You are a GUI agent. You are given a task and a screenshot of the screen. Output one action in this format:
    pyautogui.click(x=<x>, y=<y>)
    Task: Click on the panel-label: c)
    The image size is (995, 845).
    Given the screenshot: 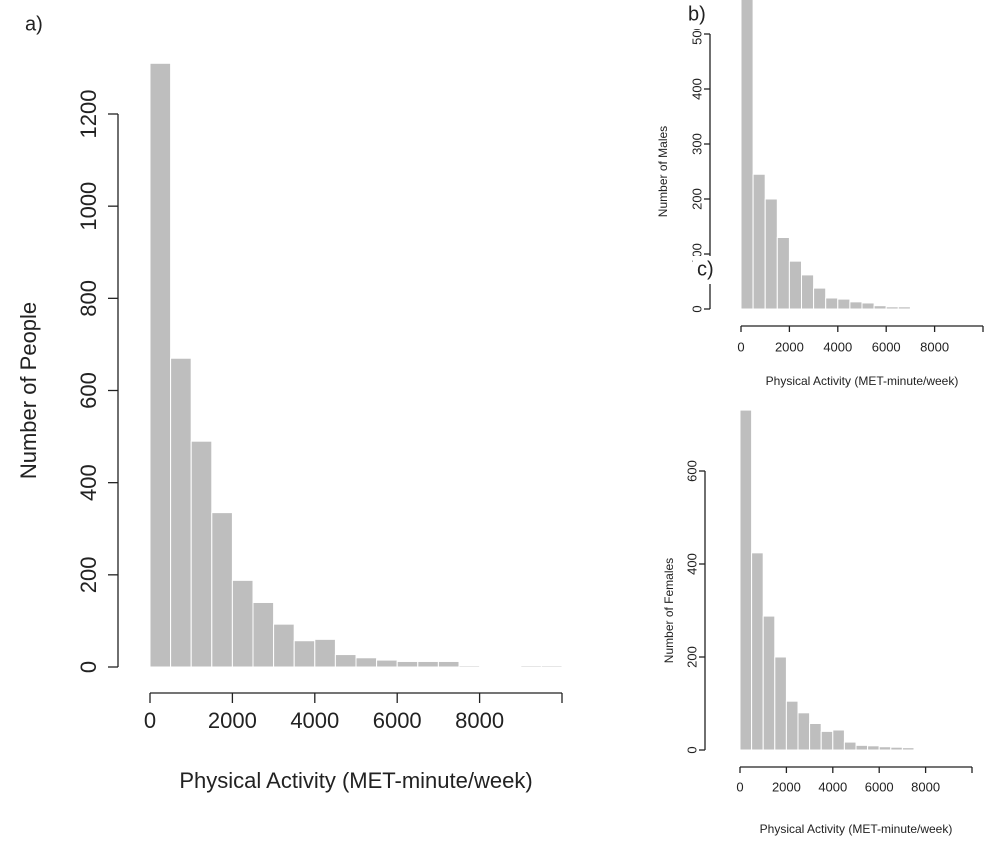 What is the action you would take?
    pyautogui.click(x=705, y=269)
    